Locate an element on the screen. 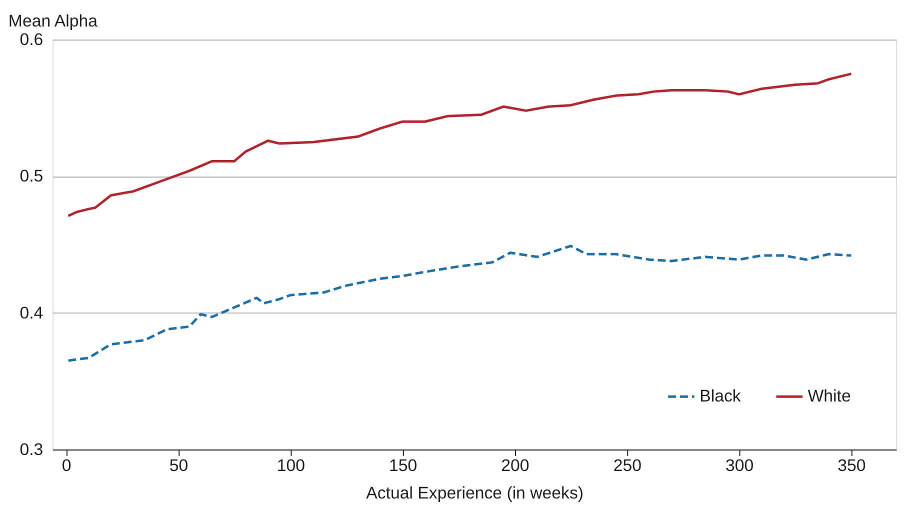 This screenshot has width=906, height=529. x-tick-label: 250 is located at coordinates (627, 465).